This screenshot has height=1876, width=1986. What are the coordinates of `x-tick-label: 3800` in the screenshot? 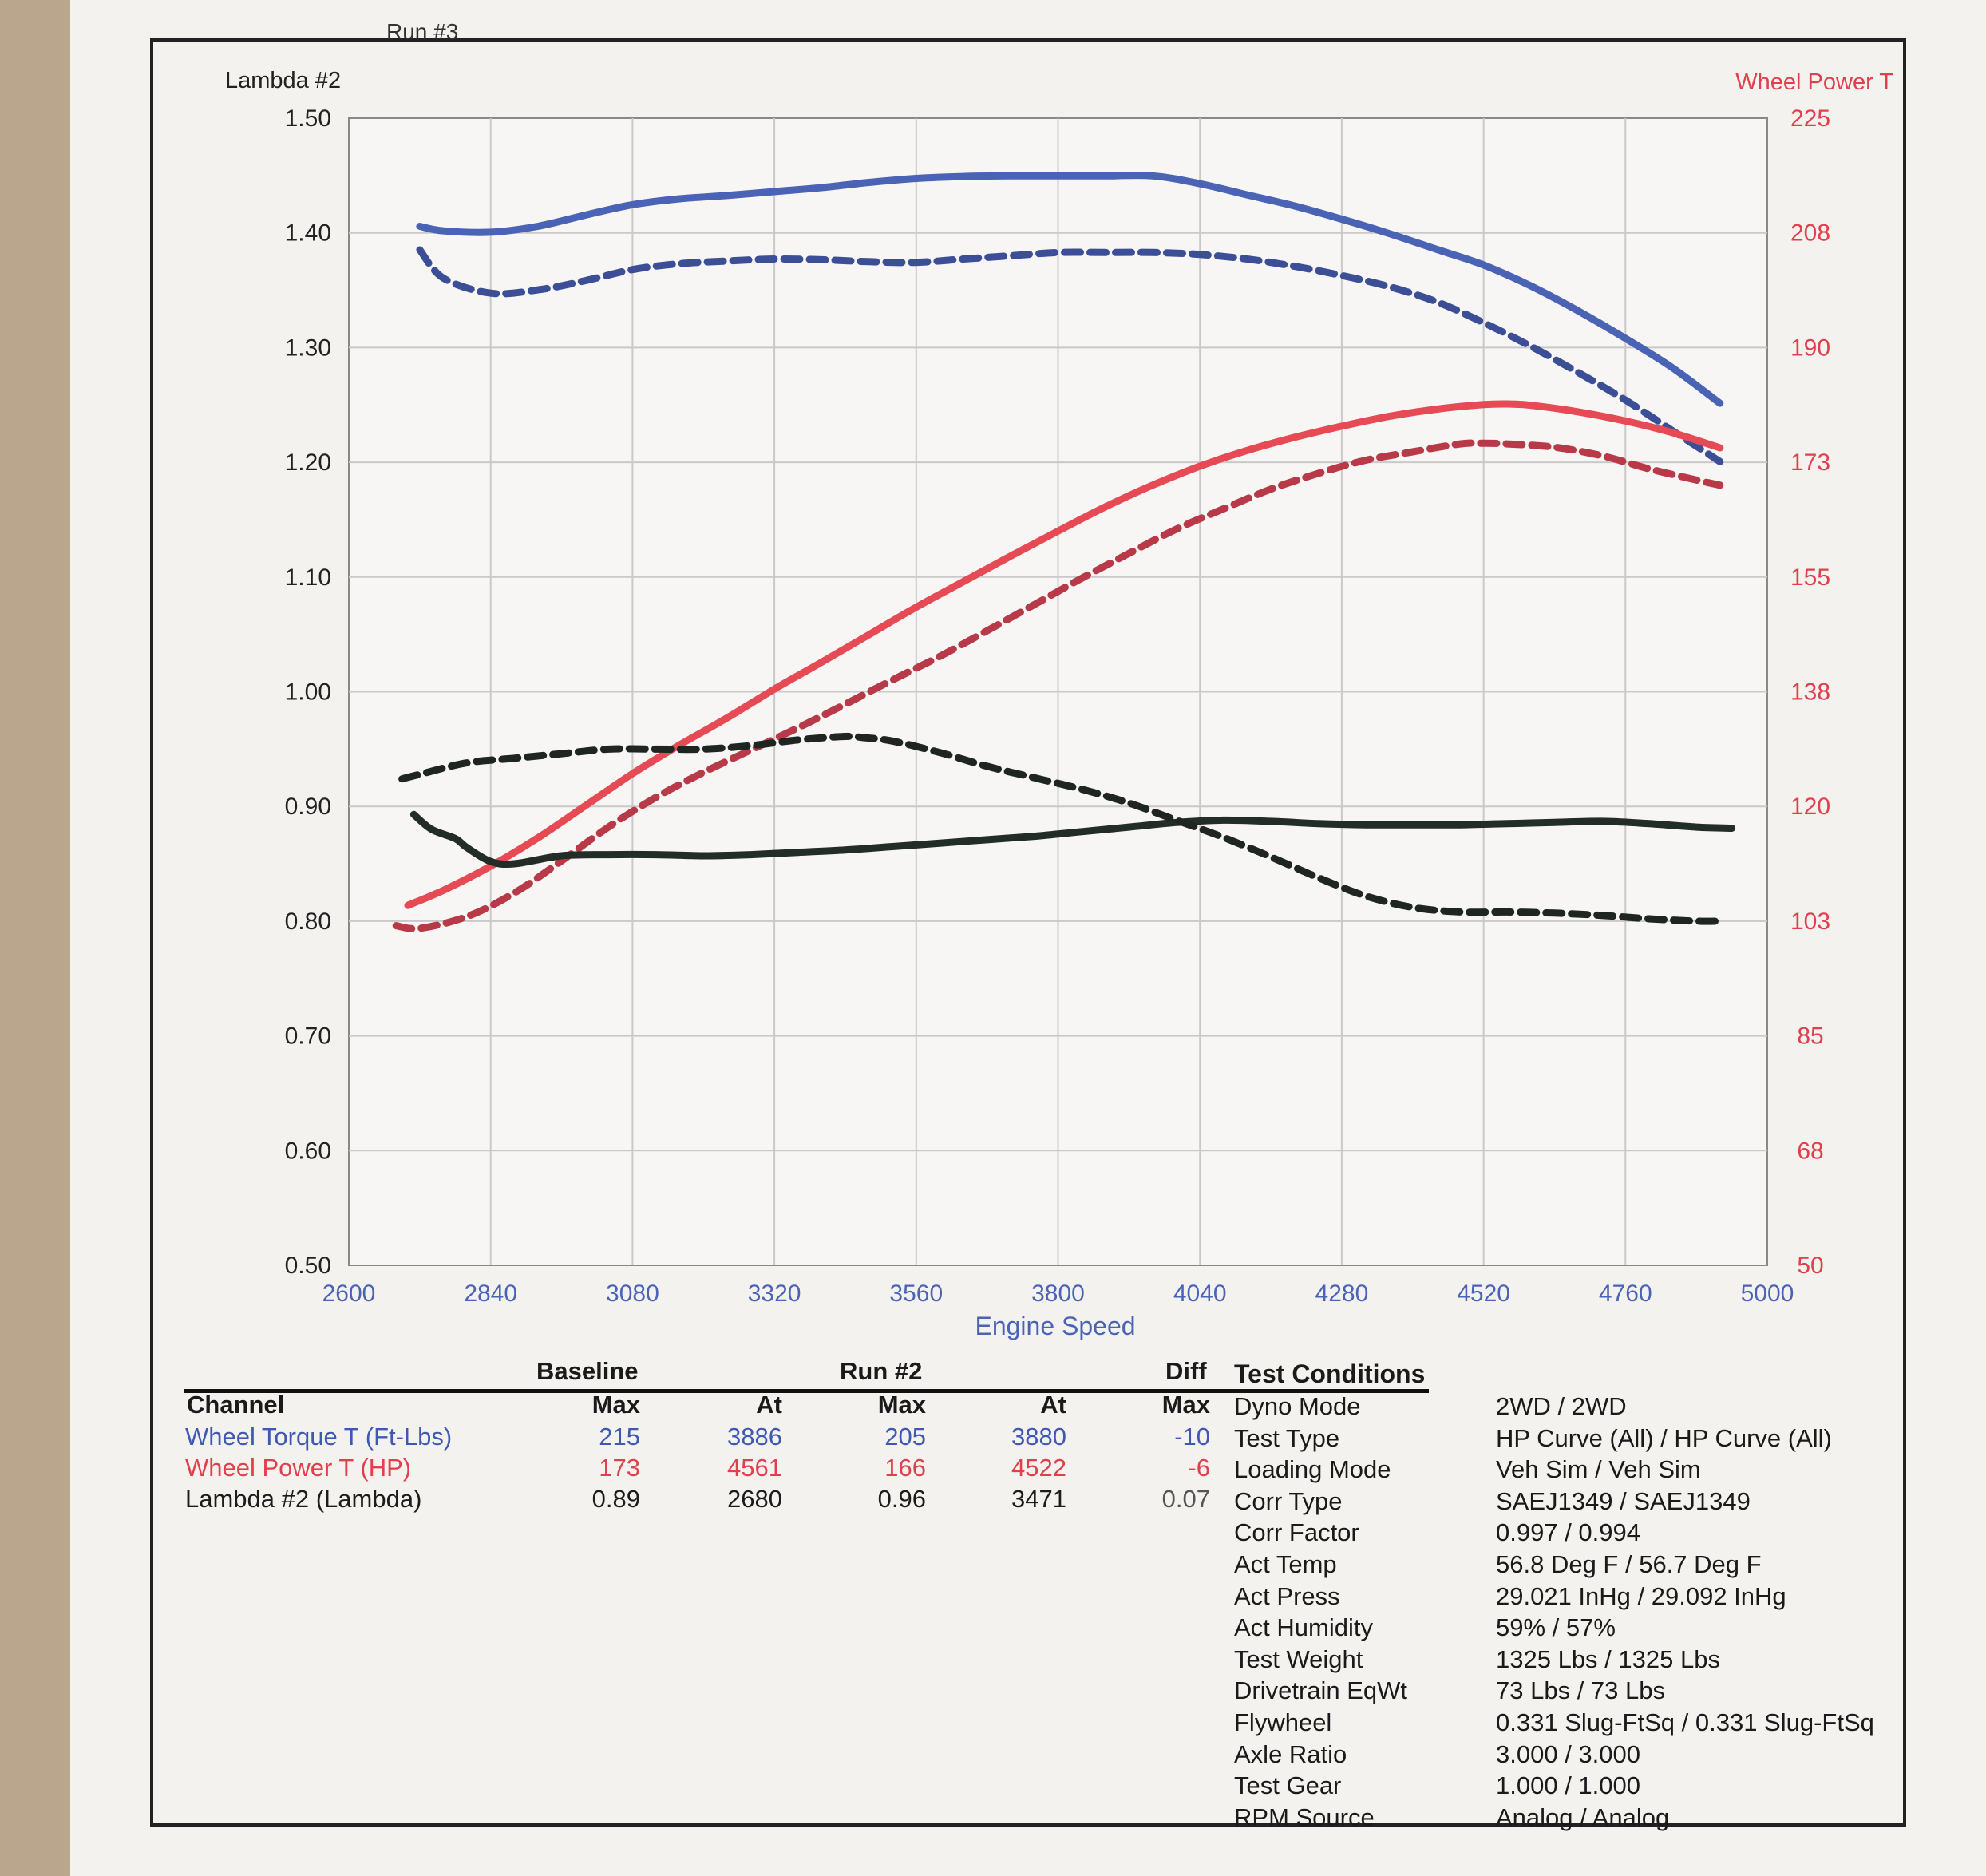 It's located at (1058, 1293).